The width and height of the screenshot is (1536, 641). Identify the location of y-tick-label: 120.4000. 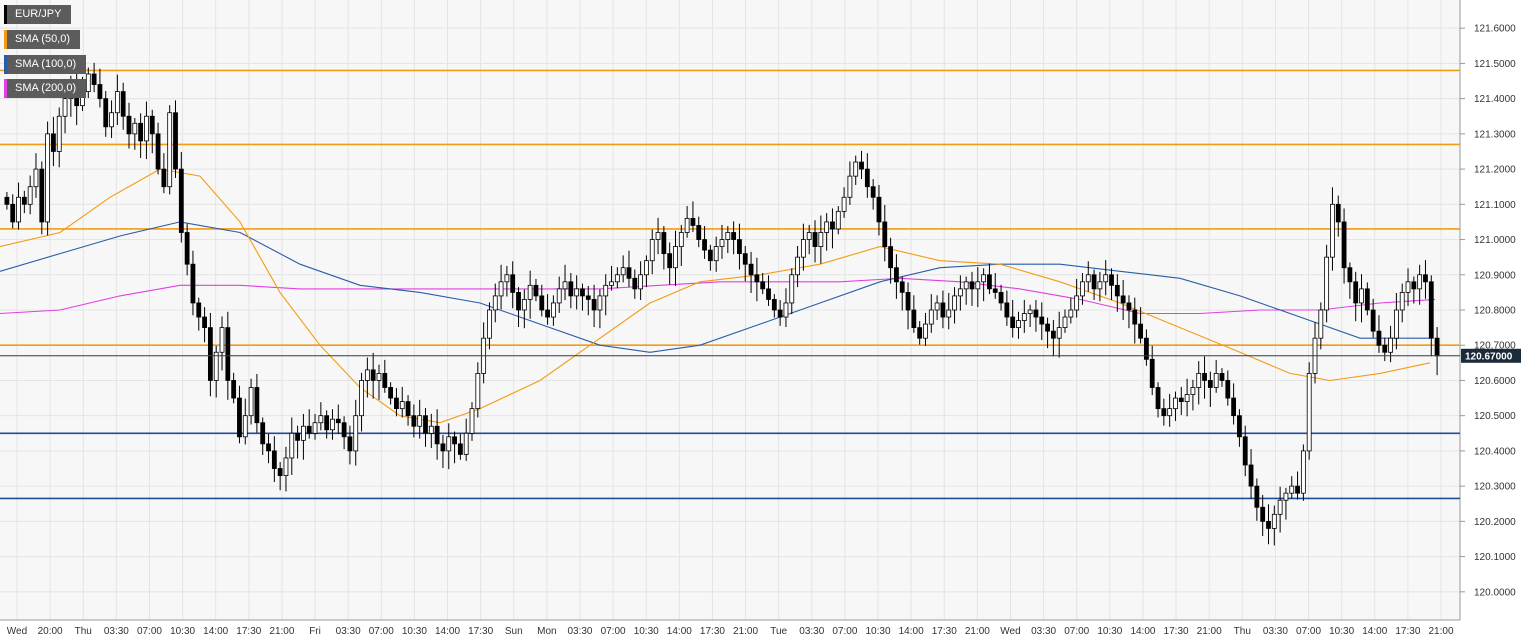
(1495, 451).